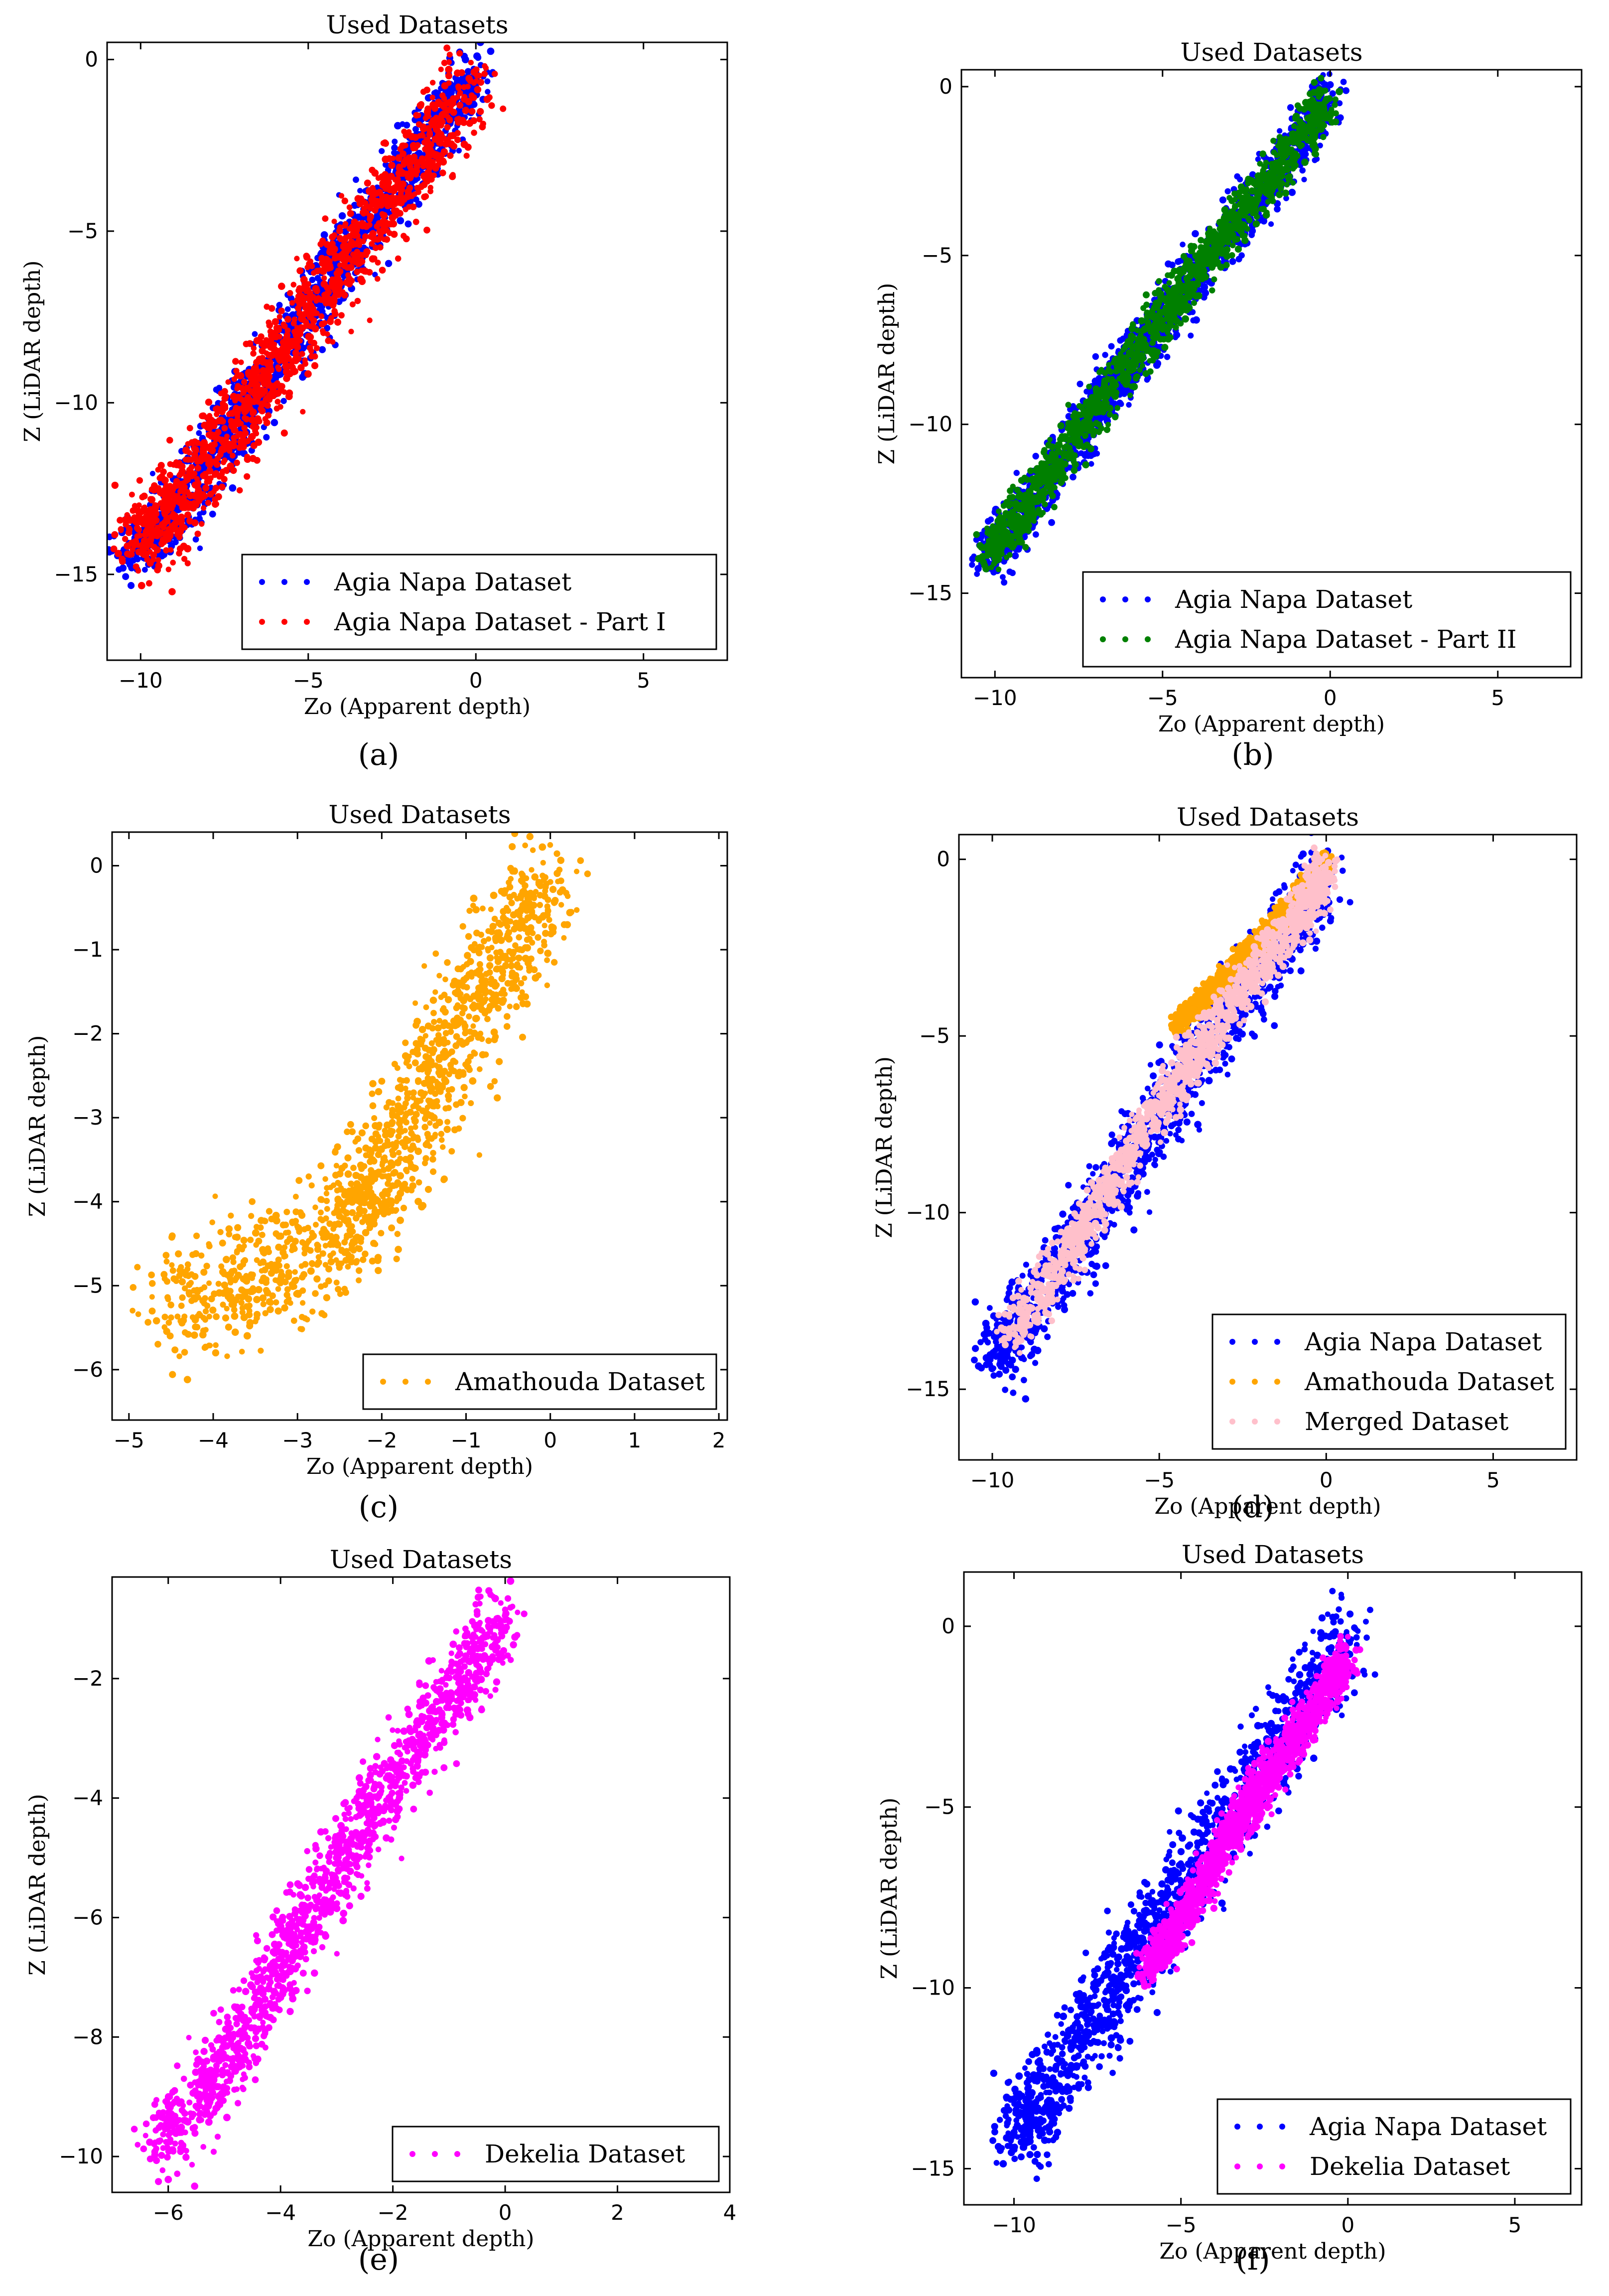  Describe the element at coordinates (379, 754) in the screenshot. I see `panel-caption: (a)` at that location.